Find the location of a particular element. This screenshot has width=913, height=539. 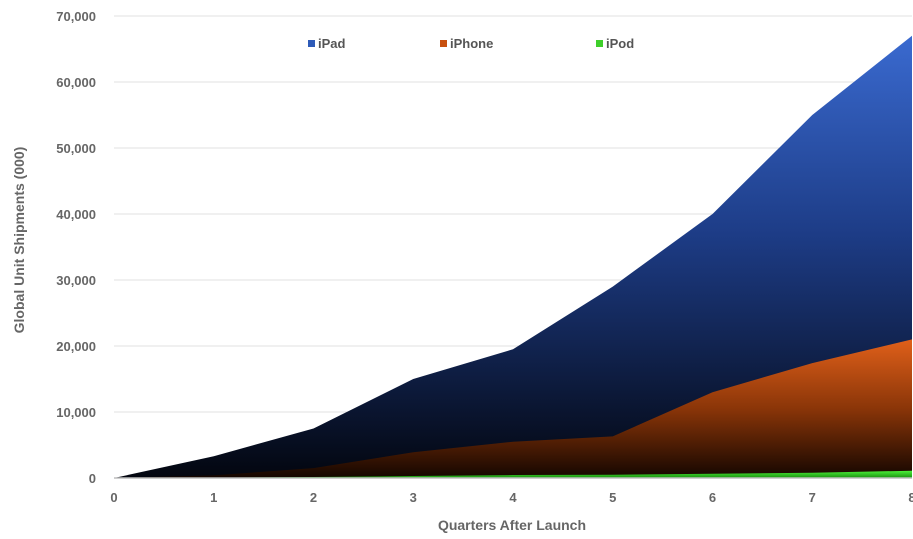

x-tick-label: 1 is located at coordinates (213, 497).